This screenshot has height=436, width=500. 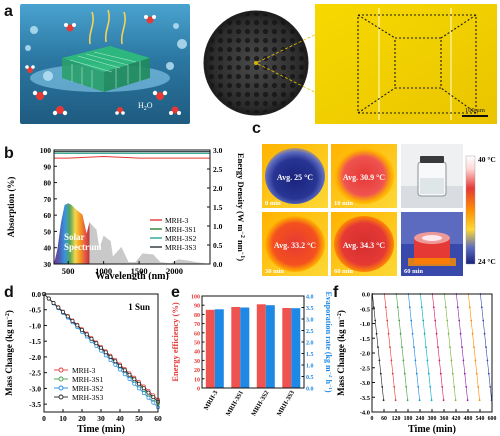 I want to click on x-axis-label: Time (min), so click(x=101, y=429).